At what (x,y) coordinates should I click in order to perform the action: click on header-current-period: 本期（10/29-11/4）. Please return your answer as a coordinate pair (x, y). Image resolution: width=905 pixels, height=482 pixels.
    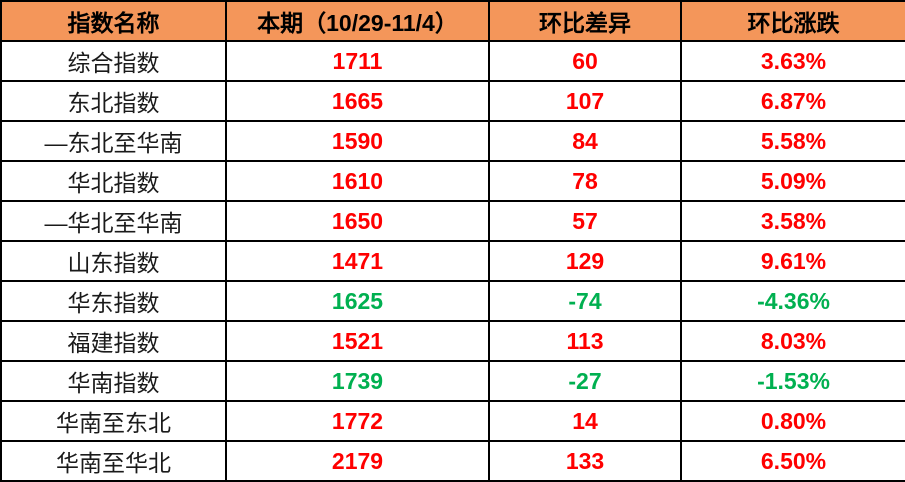
    Looking at the image, I should click on (357, 21).